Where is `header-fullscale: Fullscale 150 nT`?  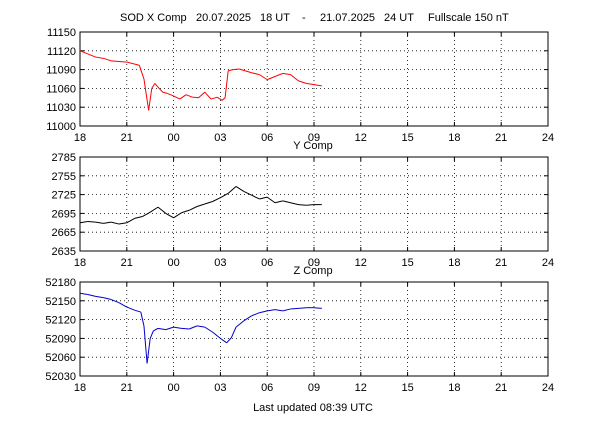 header-fullscale: Fullscale 150 nT is located at coordinates (468, 18).